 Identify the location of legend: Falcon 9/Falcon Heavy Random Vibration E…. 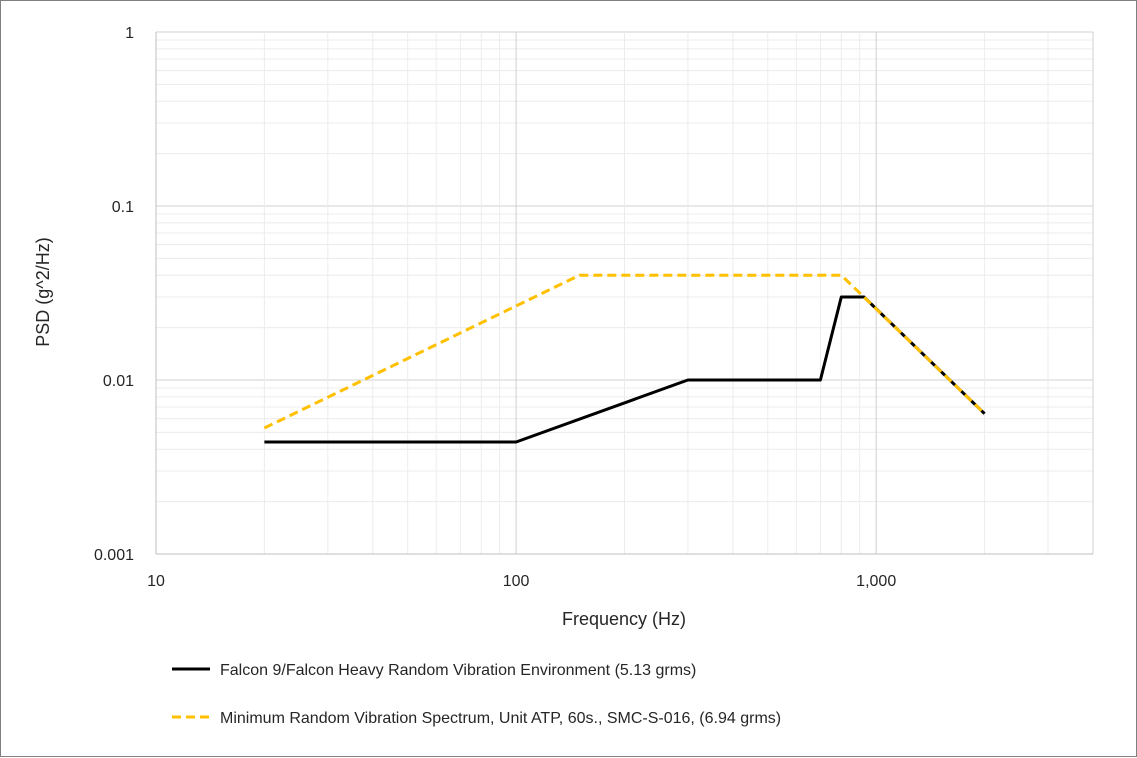
(476, 694).